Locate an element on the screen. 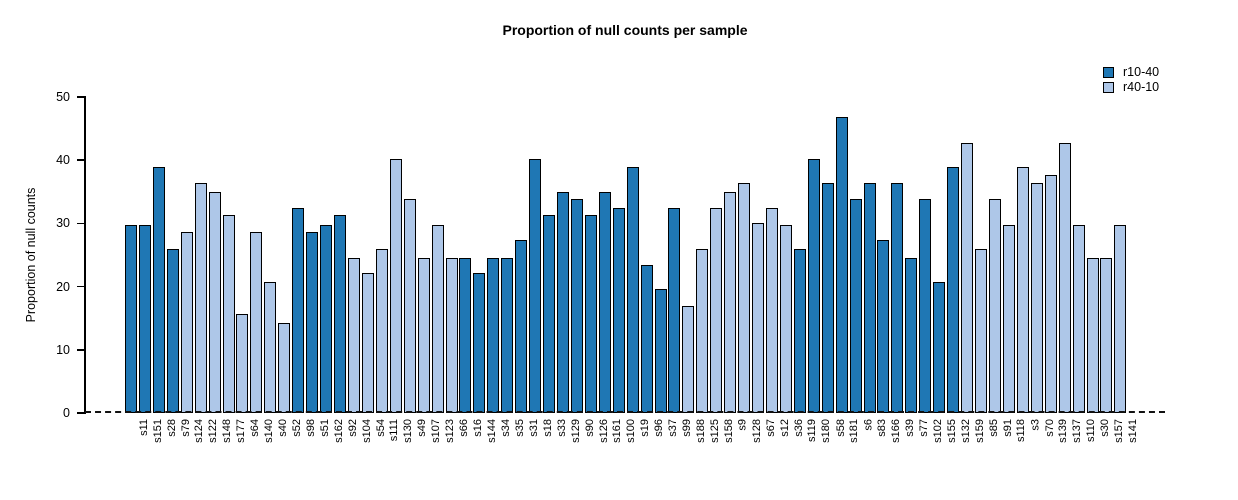  x-tick-label-s83: s83 is located at coordinates (882, 428).